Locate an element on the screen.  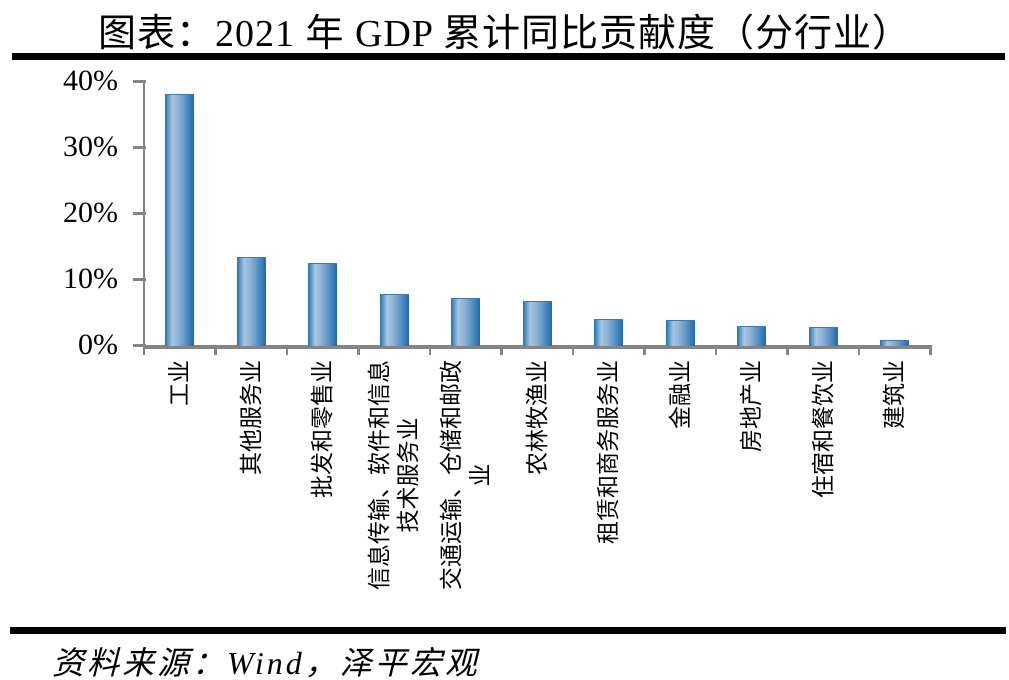
x-axis-line is located at coordinates (537, 346).